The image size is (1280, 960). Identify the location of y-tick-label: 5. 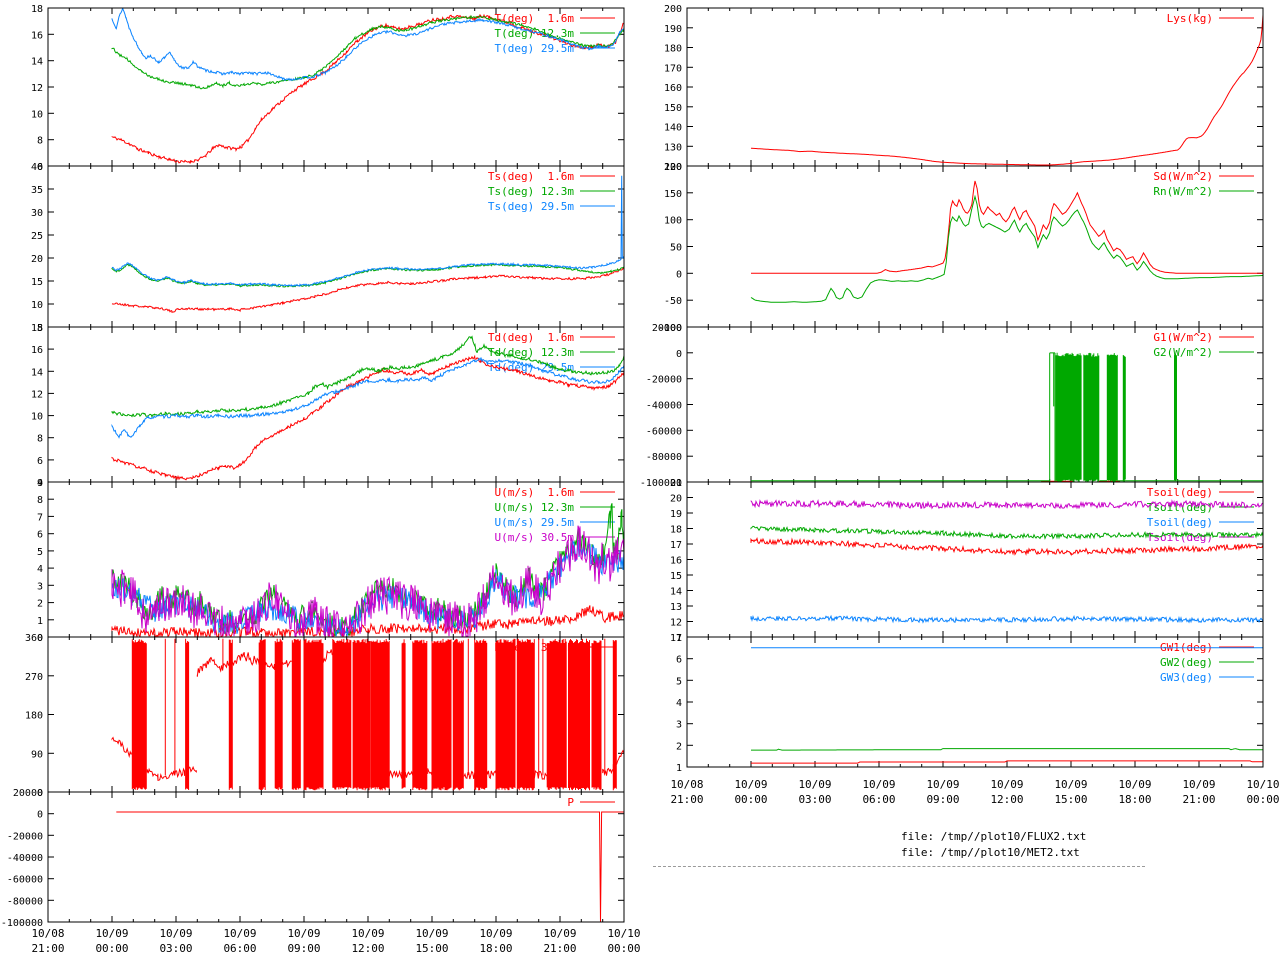
(40, 328).